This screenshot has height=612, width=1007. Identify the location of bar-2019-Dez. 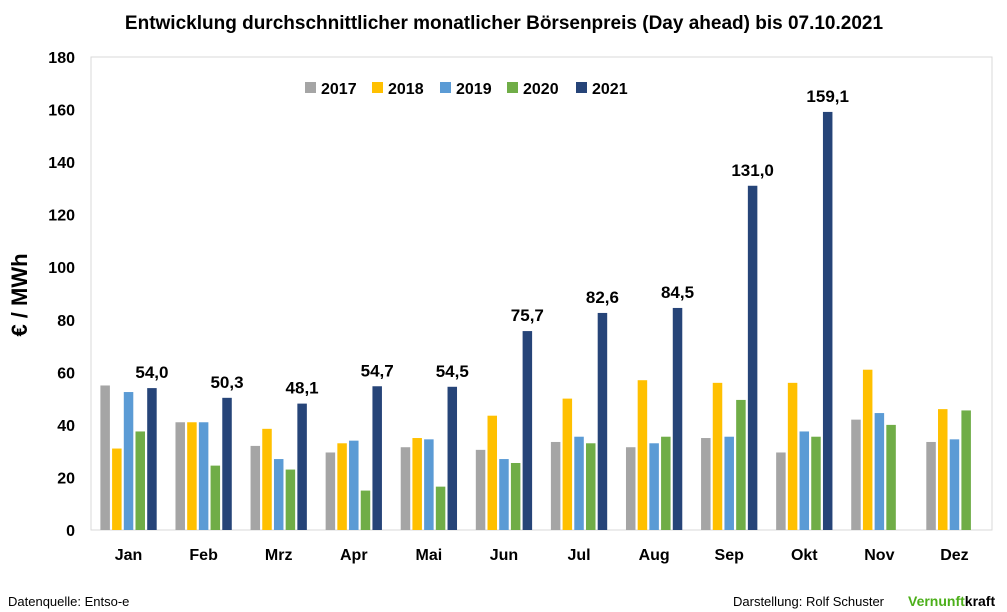
(954, 484).